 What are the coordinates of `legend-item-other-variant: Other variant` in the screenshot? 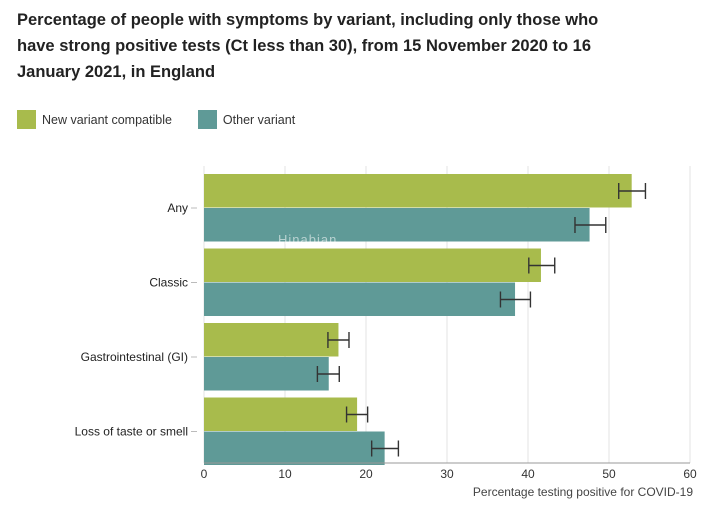 It's located at (246, 119).